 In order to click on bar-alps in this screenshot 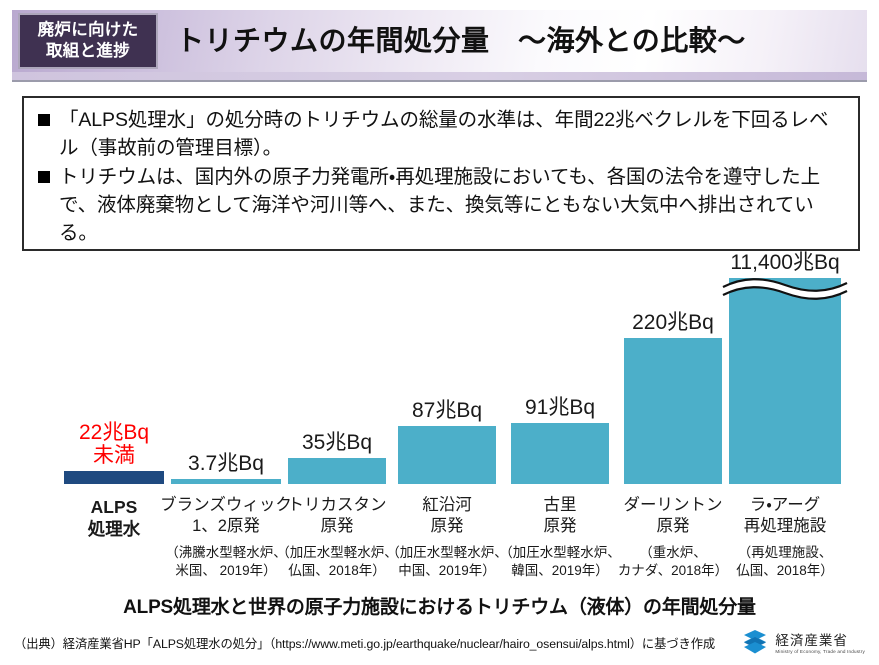, I will do `click(114, 477)`.